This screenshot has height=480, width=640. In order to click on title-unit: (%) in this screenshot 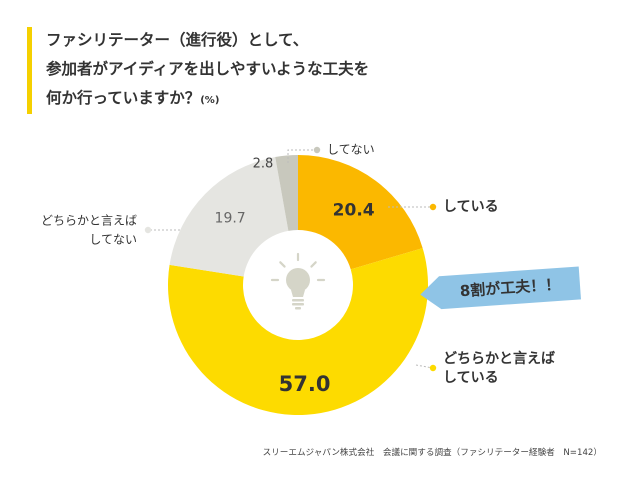, I will do `click(210, 100)`.